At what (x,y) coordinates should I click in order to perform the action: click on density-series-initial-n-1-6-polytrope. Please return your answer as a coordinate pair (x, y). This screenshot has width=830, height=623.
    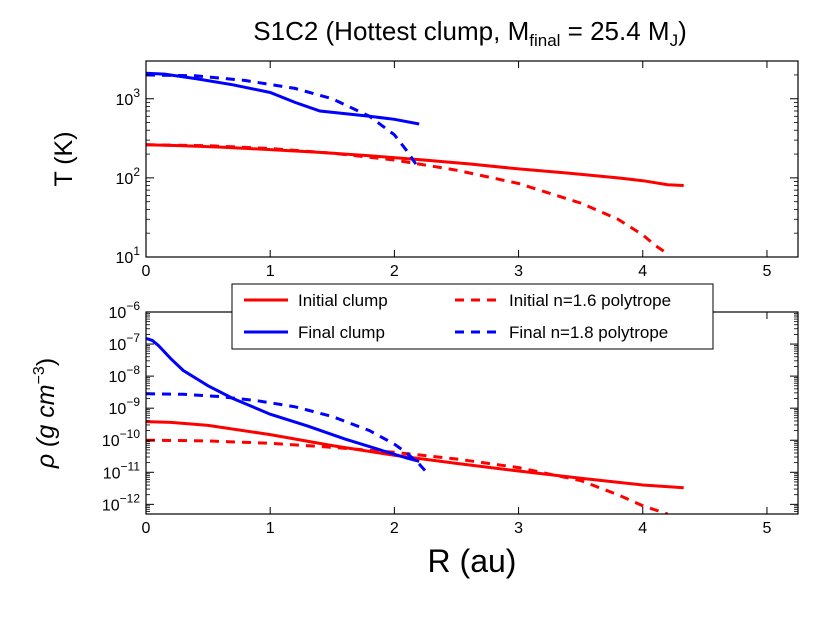
    Looking at the image, I should click on (407, 476).